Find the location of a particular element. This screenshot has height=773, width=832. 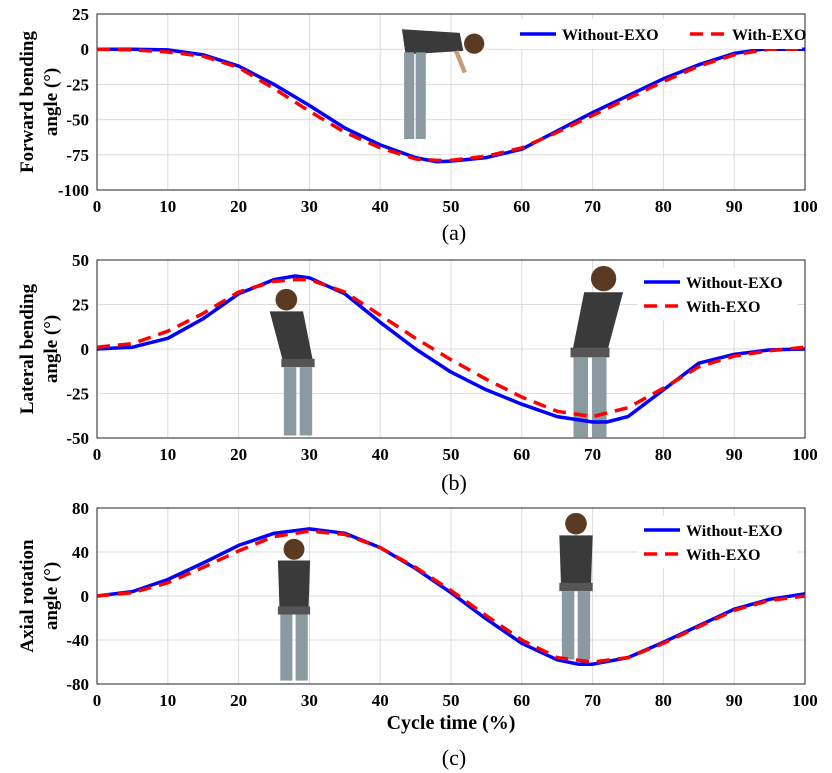

x-axis-label: Cycle time (%) is located at coordinates (451, 723).